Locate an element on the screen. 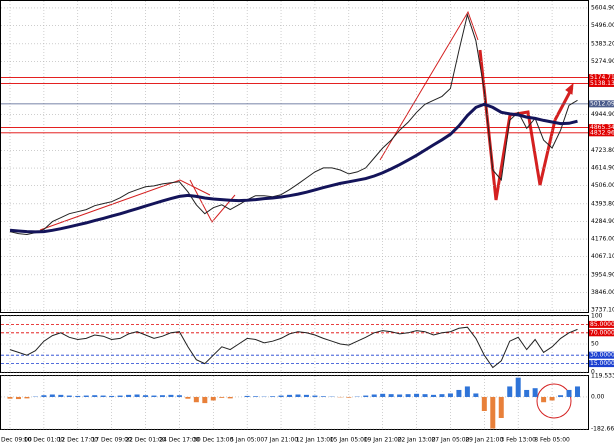  oscillator-panel is located at coordinates (294, 344).